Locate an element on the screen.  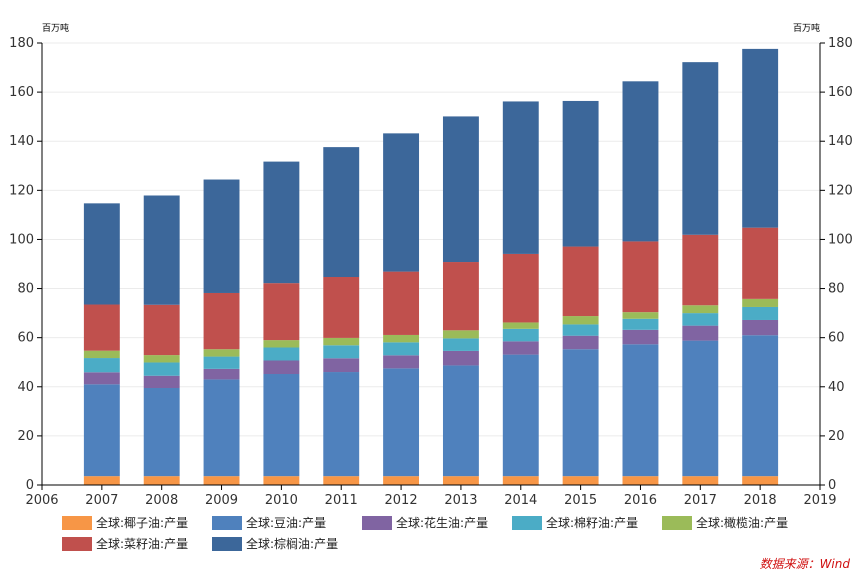
source-note: 数据来源：Wind is located at coordinates (805, 564).